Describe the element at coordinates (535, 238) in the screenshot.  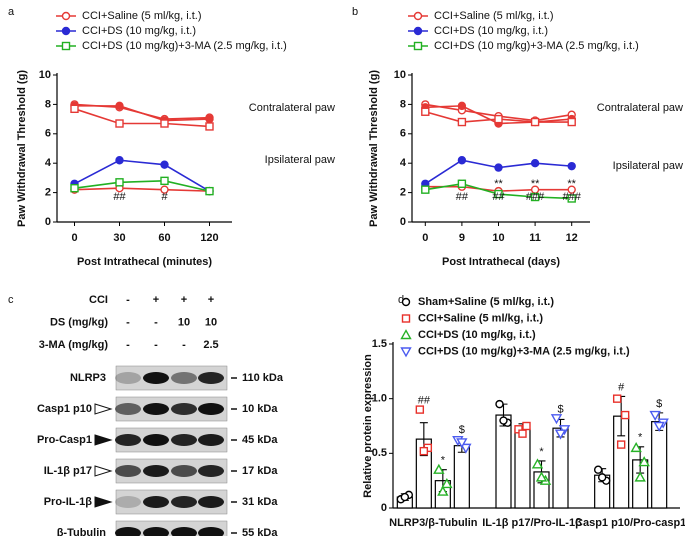
I see `x-tick-label: 11` at that location.